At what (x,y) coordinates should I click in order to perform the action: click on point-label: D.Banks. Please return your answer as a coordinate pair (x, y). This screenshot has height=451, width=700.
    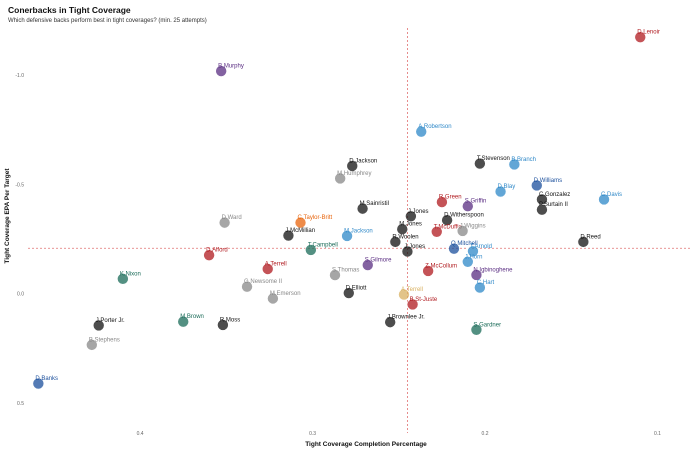
    Looking at the image, I should click on (46, 379).